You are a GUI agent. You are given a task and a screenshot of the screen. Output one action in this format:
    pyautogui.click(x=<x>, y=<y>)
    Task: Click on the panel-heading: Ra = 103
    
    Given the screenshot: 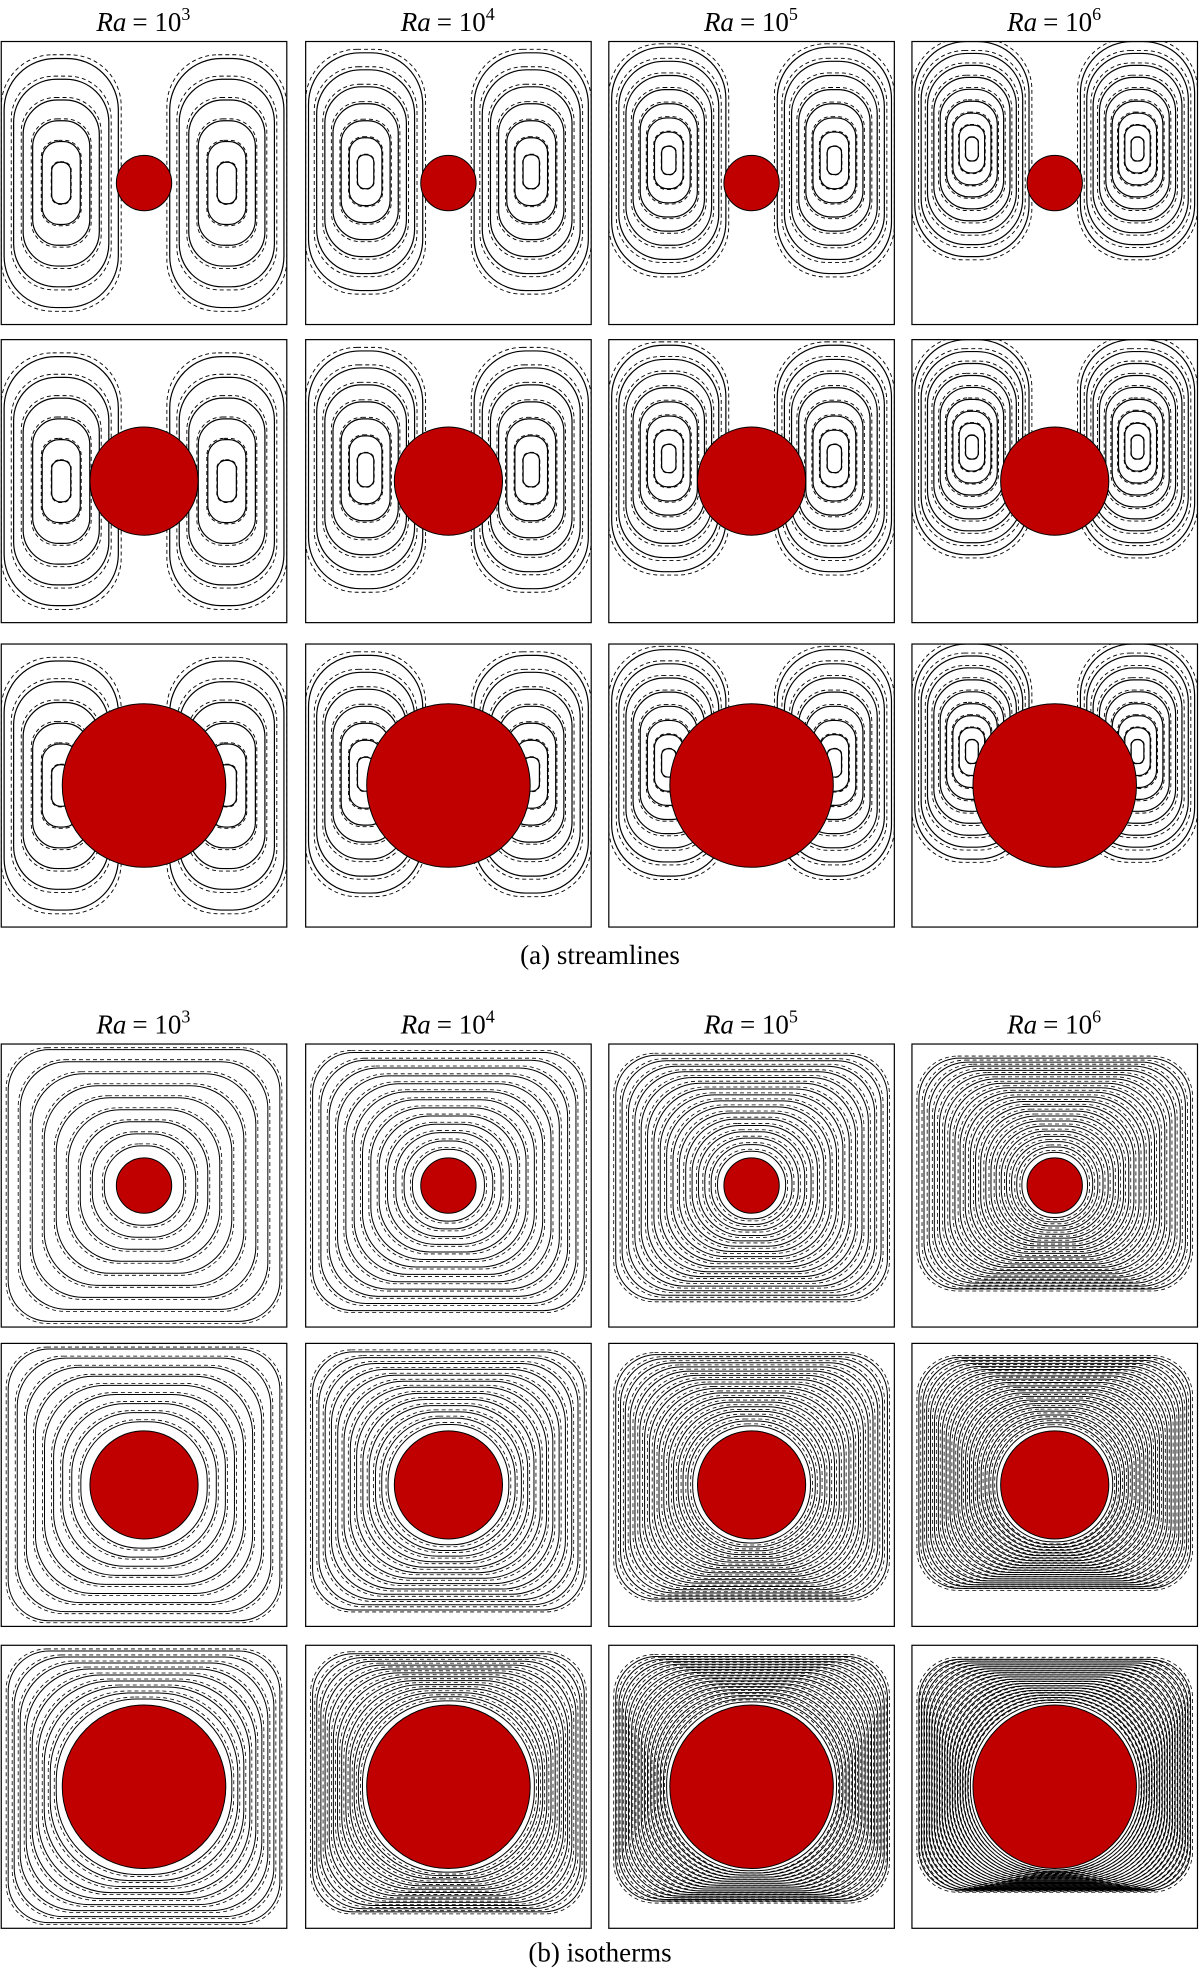 What is the action you would take?
    pyautogui.click(x=142, y=1022)
    